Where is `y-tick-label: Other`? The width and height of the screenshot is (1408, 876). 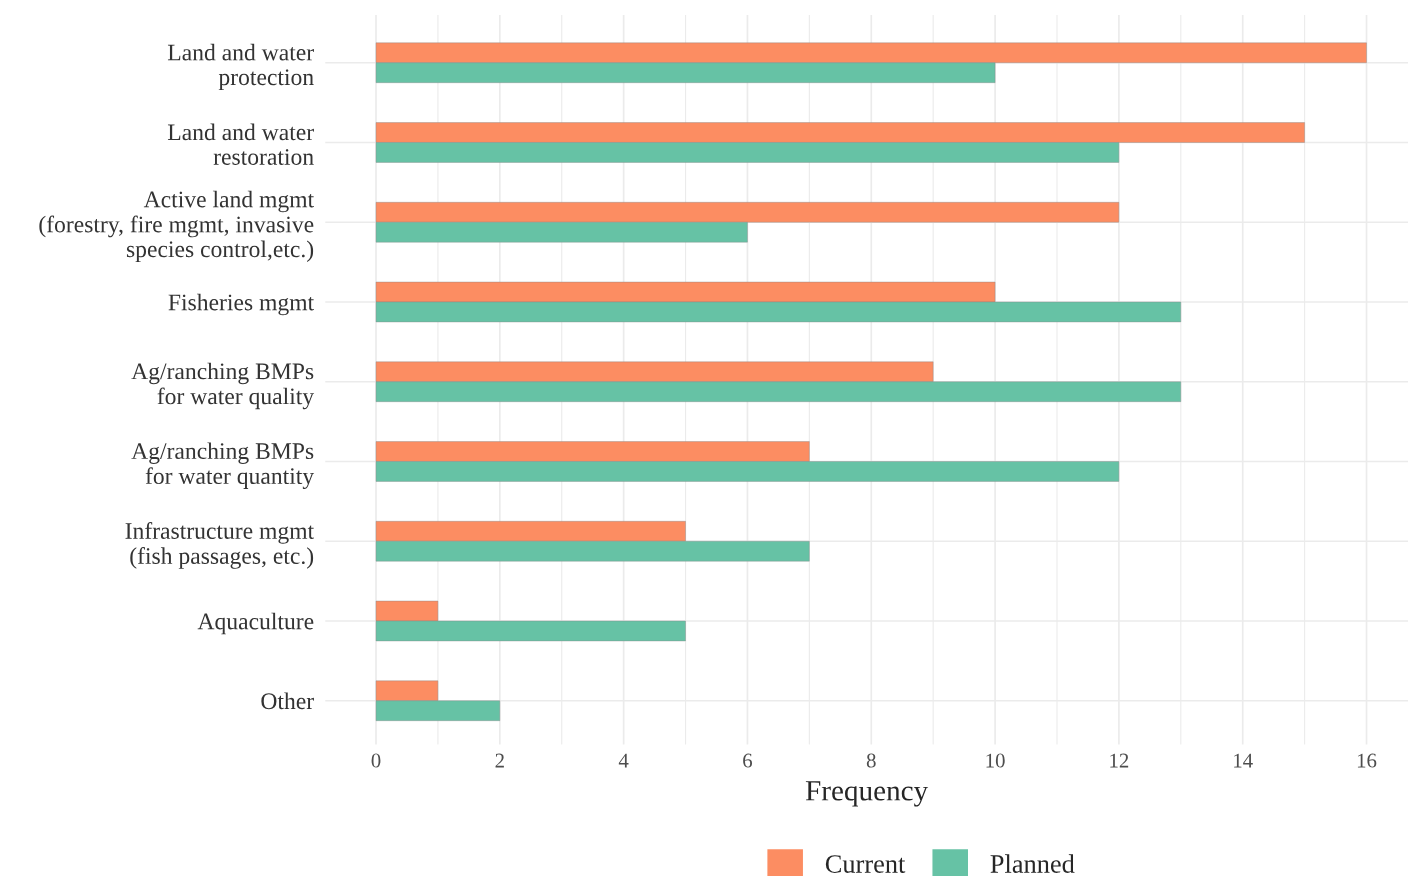 y-tick-label: Other is located at coordinates (287, 701).